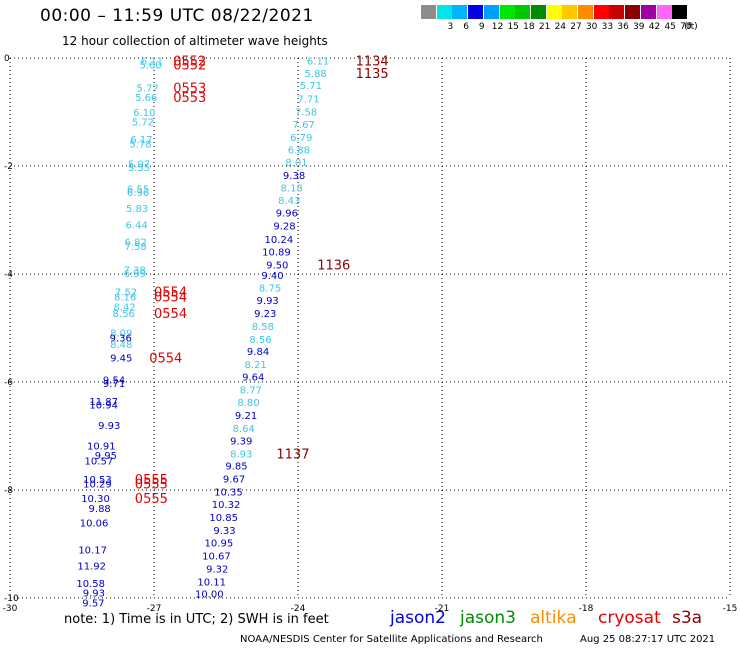  I want to click on pass-time-label: 1134, so click(372, 62).